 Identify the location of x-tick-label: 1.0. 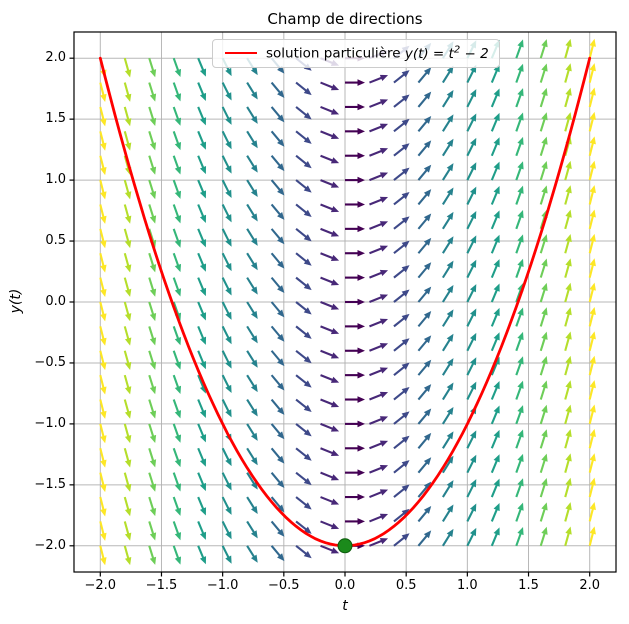
(467, 585).